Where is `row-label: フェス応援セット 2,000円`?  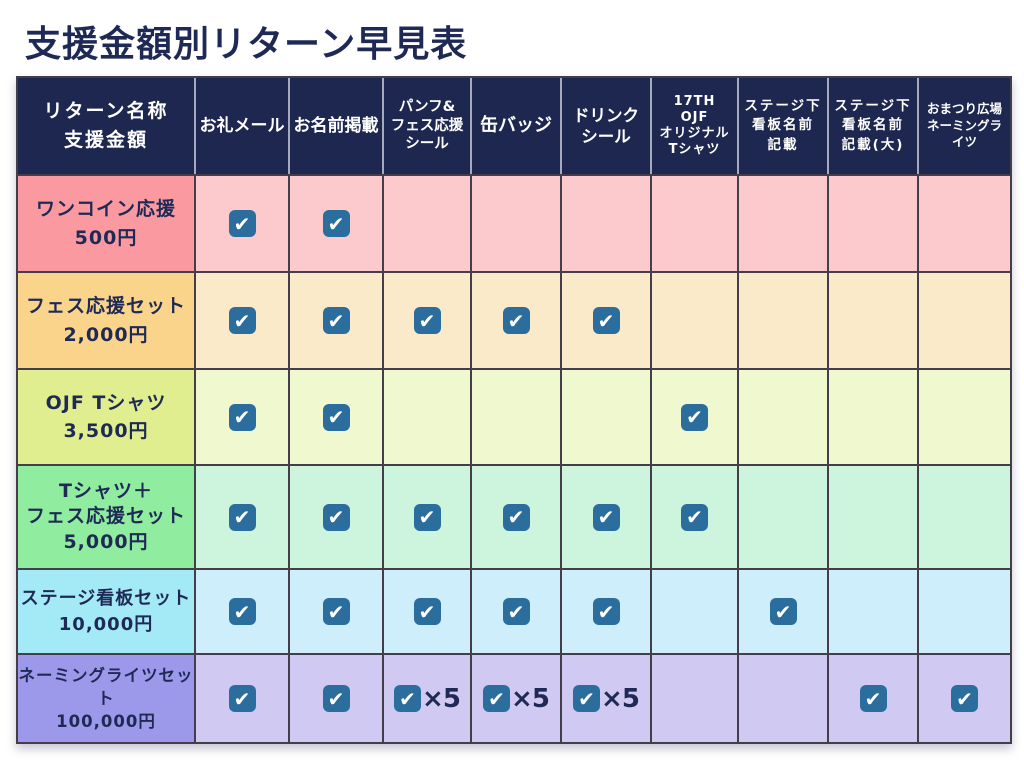
row-label: フェス応援セット 2,000円 is located at coordinates (107, 319).